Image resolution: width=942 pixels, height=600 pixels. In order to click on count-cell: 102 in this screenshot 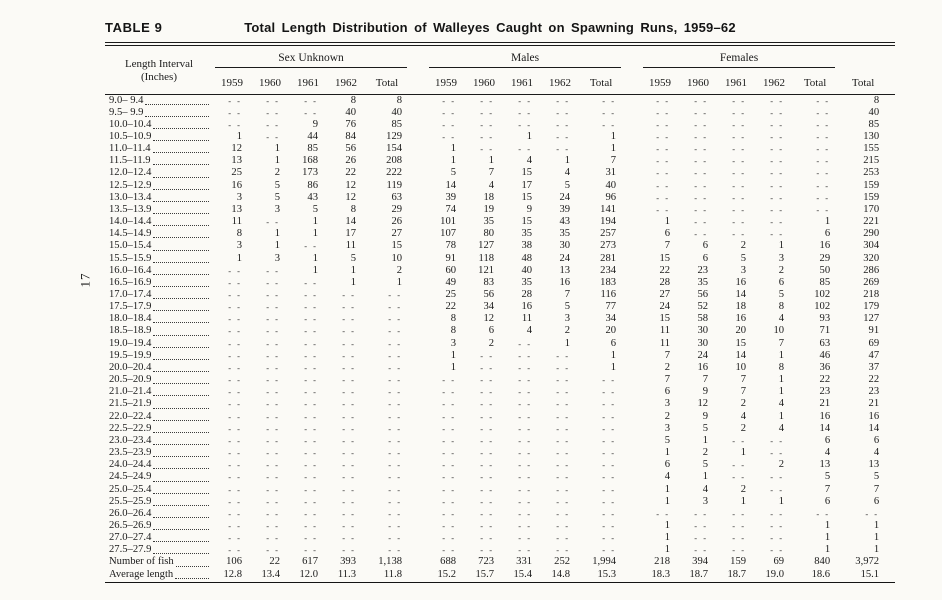, I will do `click(822, 307)`.